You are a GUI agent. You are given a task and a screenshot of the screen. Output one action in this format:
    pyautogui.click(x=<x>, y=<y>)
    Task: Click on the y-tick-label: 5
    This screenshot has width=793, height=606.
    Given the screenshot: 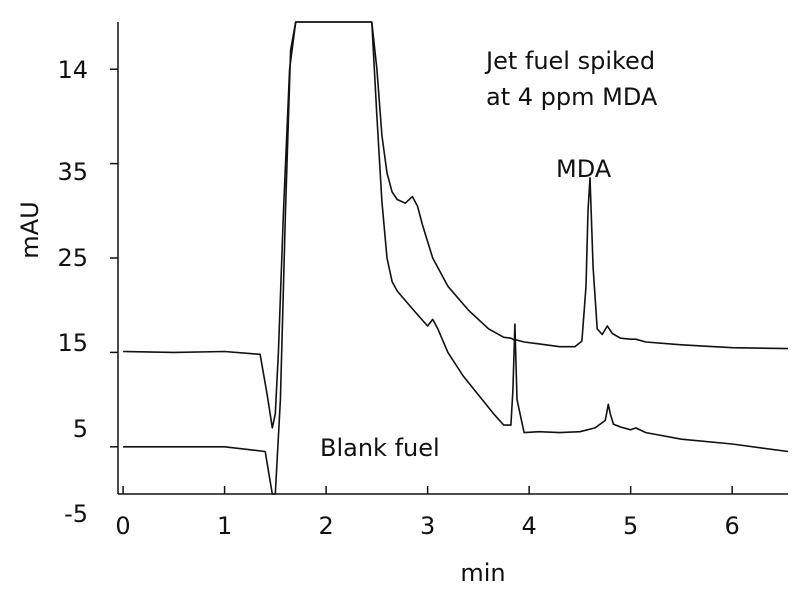 What is the action you would take?
    pyautogui.click(x=80, y=429)
    